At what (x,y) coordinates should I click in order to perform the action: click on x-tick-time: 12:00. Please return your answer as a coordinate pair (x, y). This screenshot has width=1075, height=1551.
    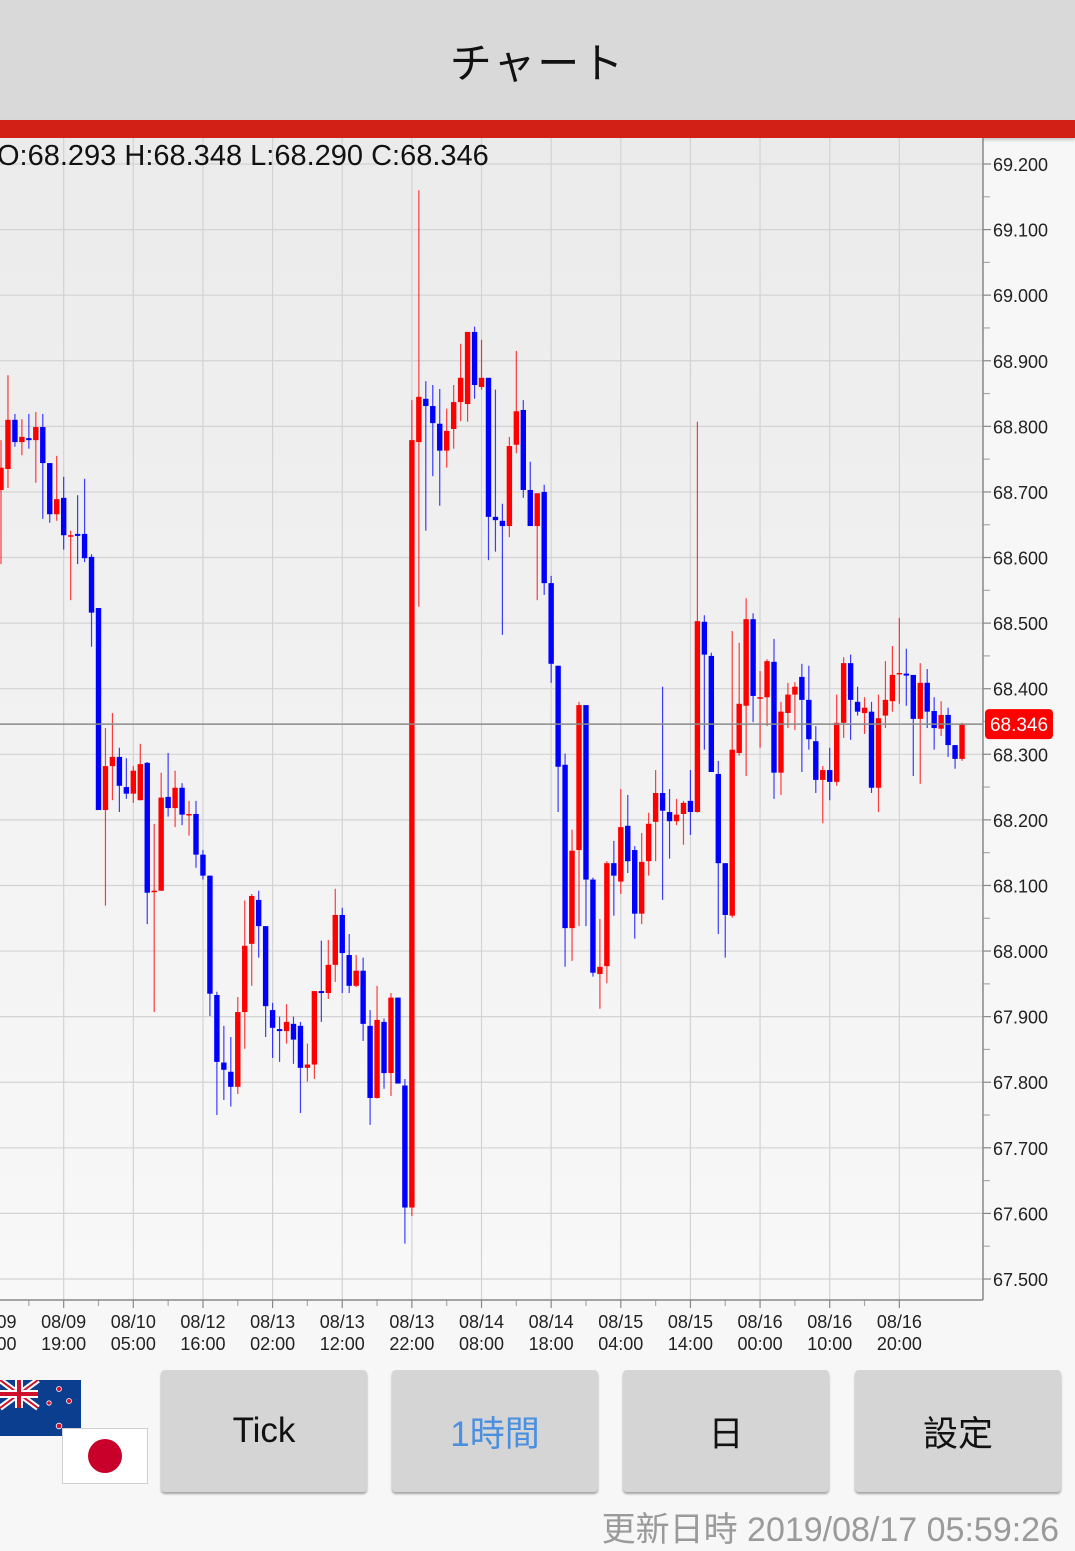
    Looking at the image, I should click on (342, 1344).